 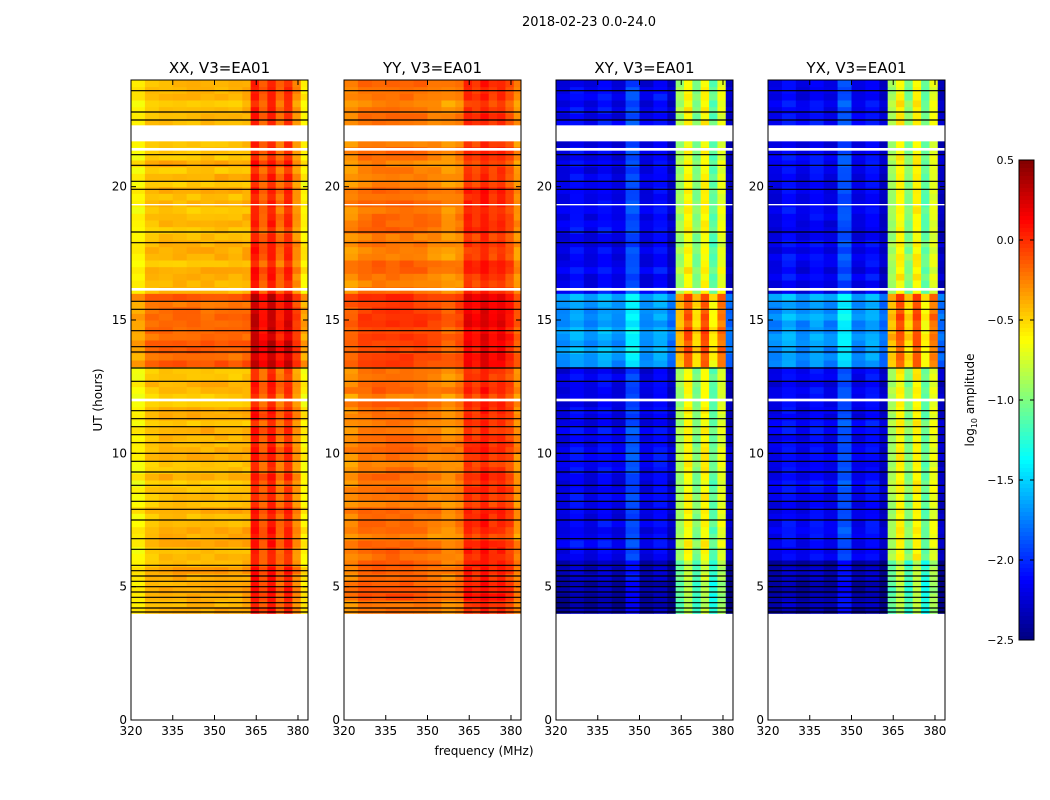 I want to click on x-tick-label: 320, so click(x=556, y=731).